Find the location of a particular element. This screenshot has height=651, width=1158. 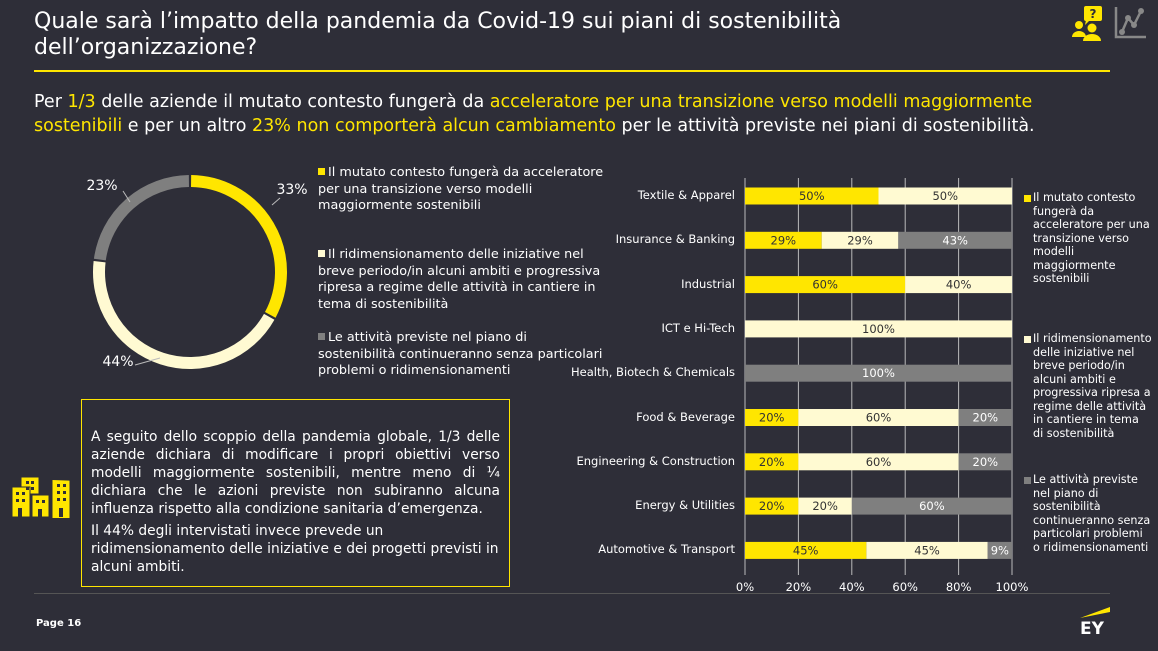

x-tick-label: 40% is located at coordinates (852, 587).